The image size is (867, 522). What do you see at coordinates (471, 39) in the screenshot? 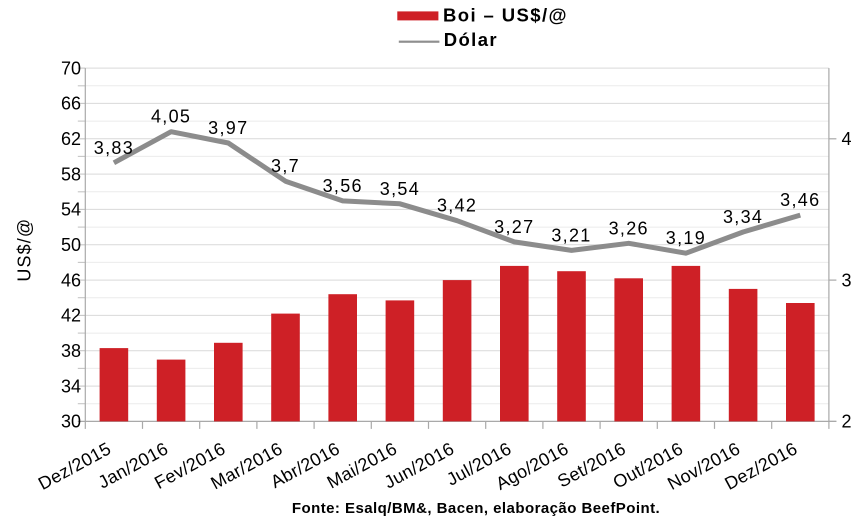
I see `svg-text: Dólar` at bounding box center [471, 39].